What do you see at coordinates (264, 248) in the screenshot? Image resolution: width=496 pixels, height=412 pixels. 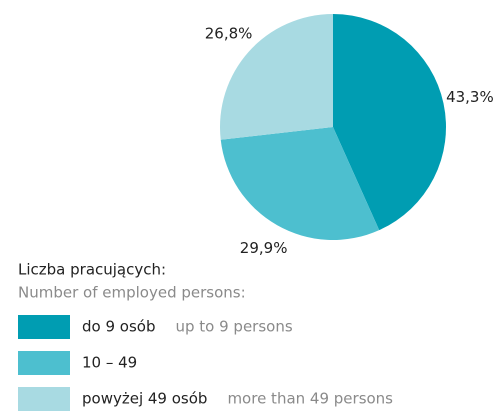 I see `data-label: 29,9%` at bounding box center [264, 248].